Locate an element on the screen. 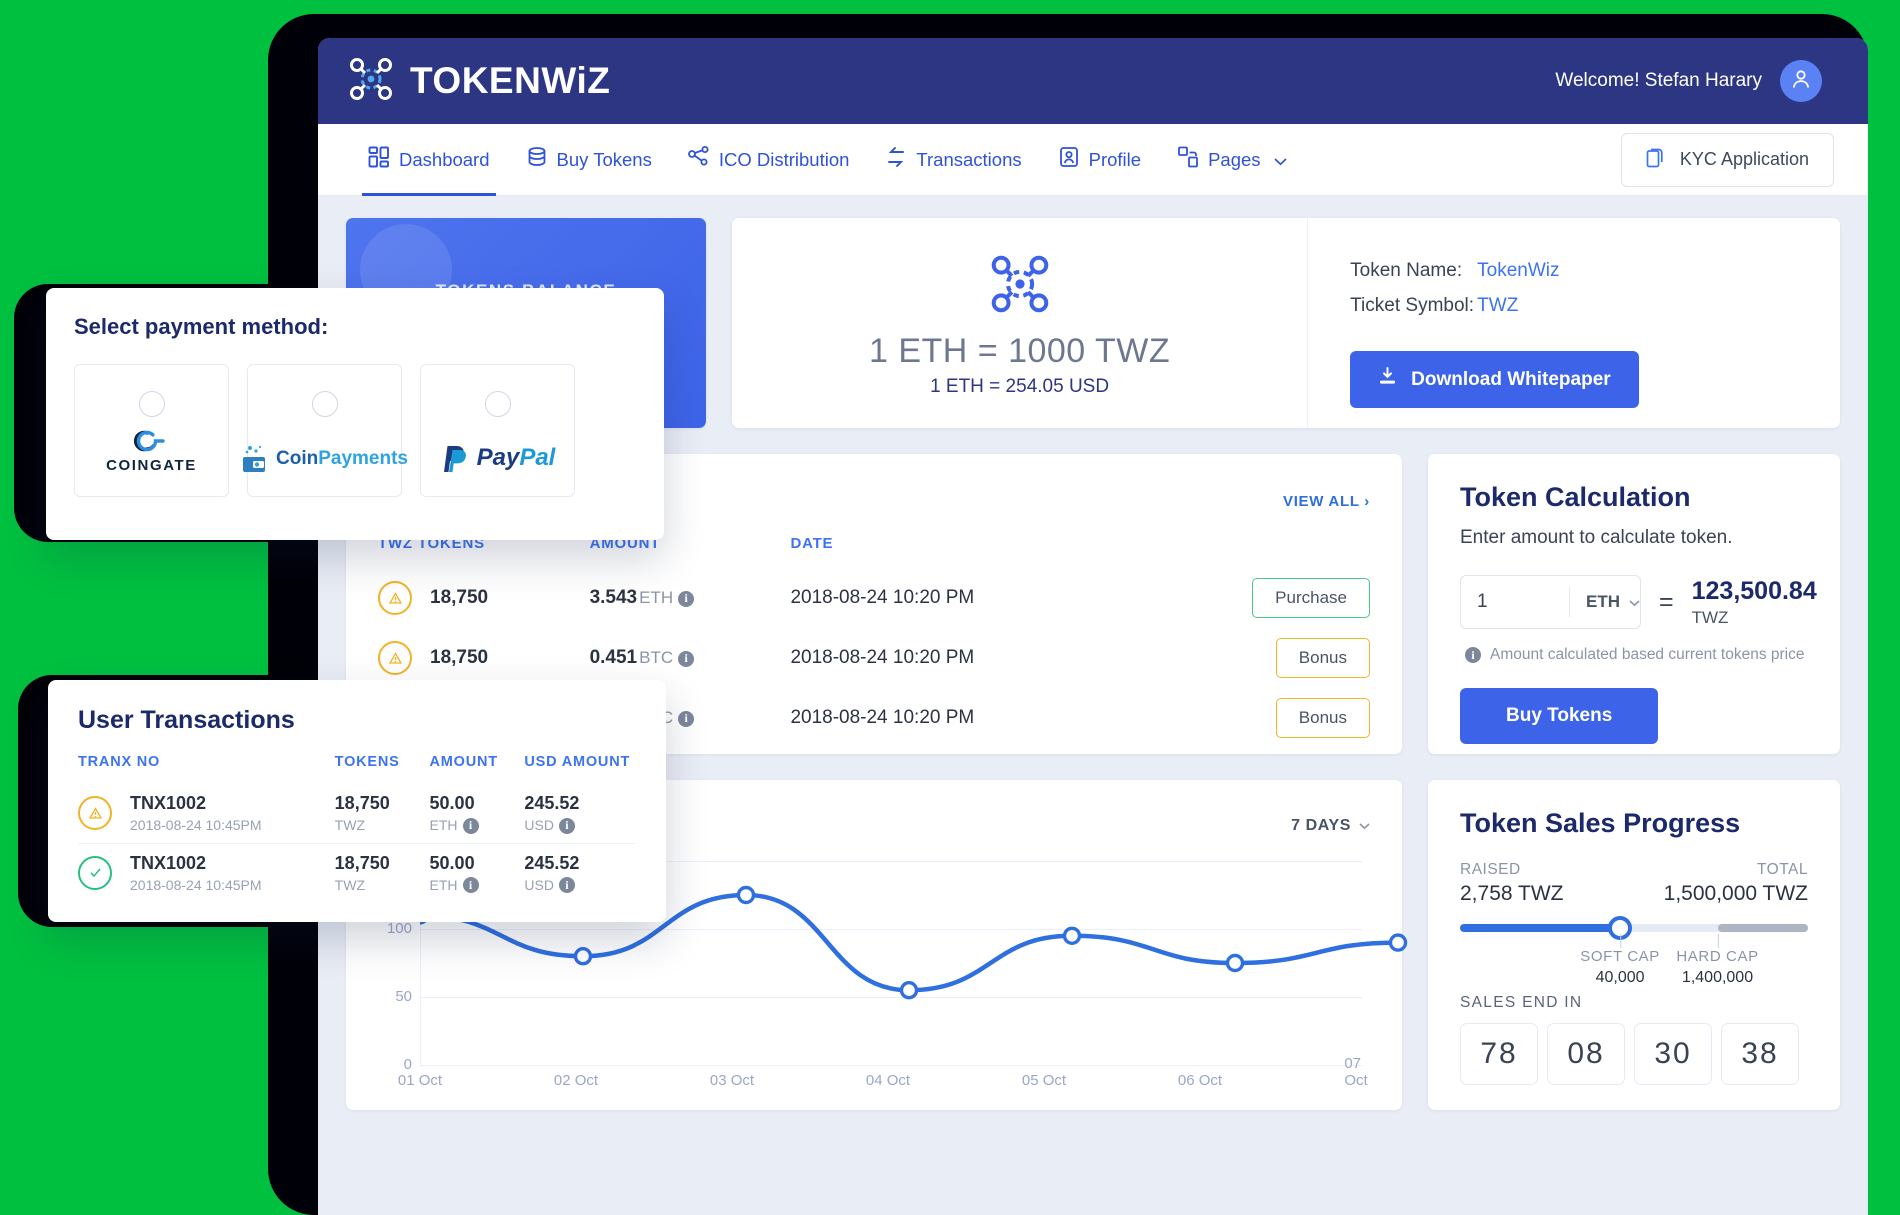 Image resolution: width=1900 pixels, height=1215 pixels. paypal-wordmark: PayPal is located at coordinates (516, 457).